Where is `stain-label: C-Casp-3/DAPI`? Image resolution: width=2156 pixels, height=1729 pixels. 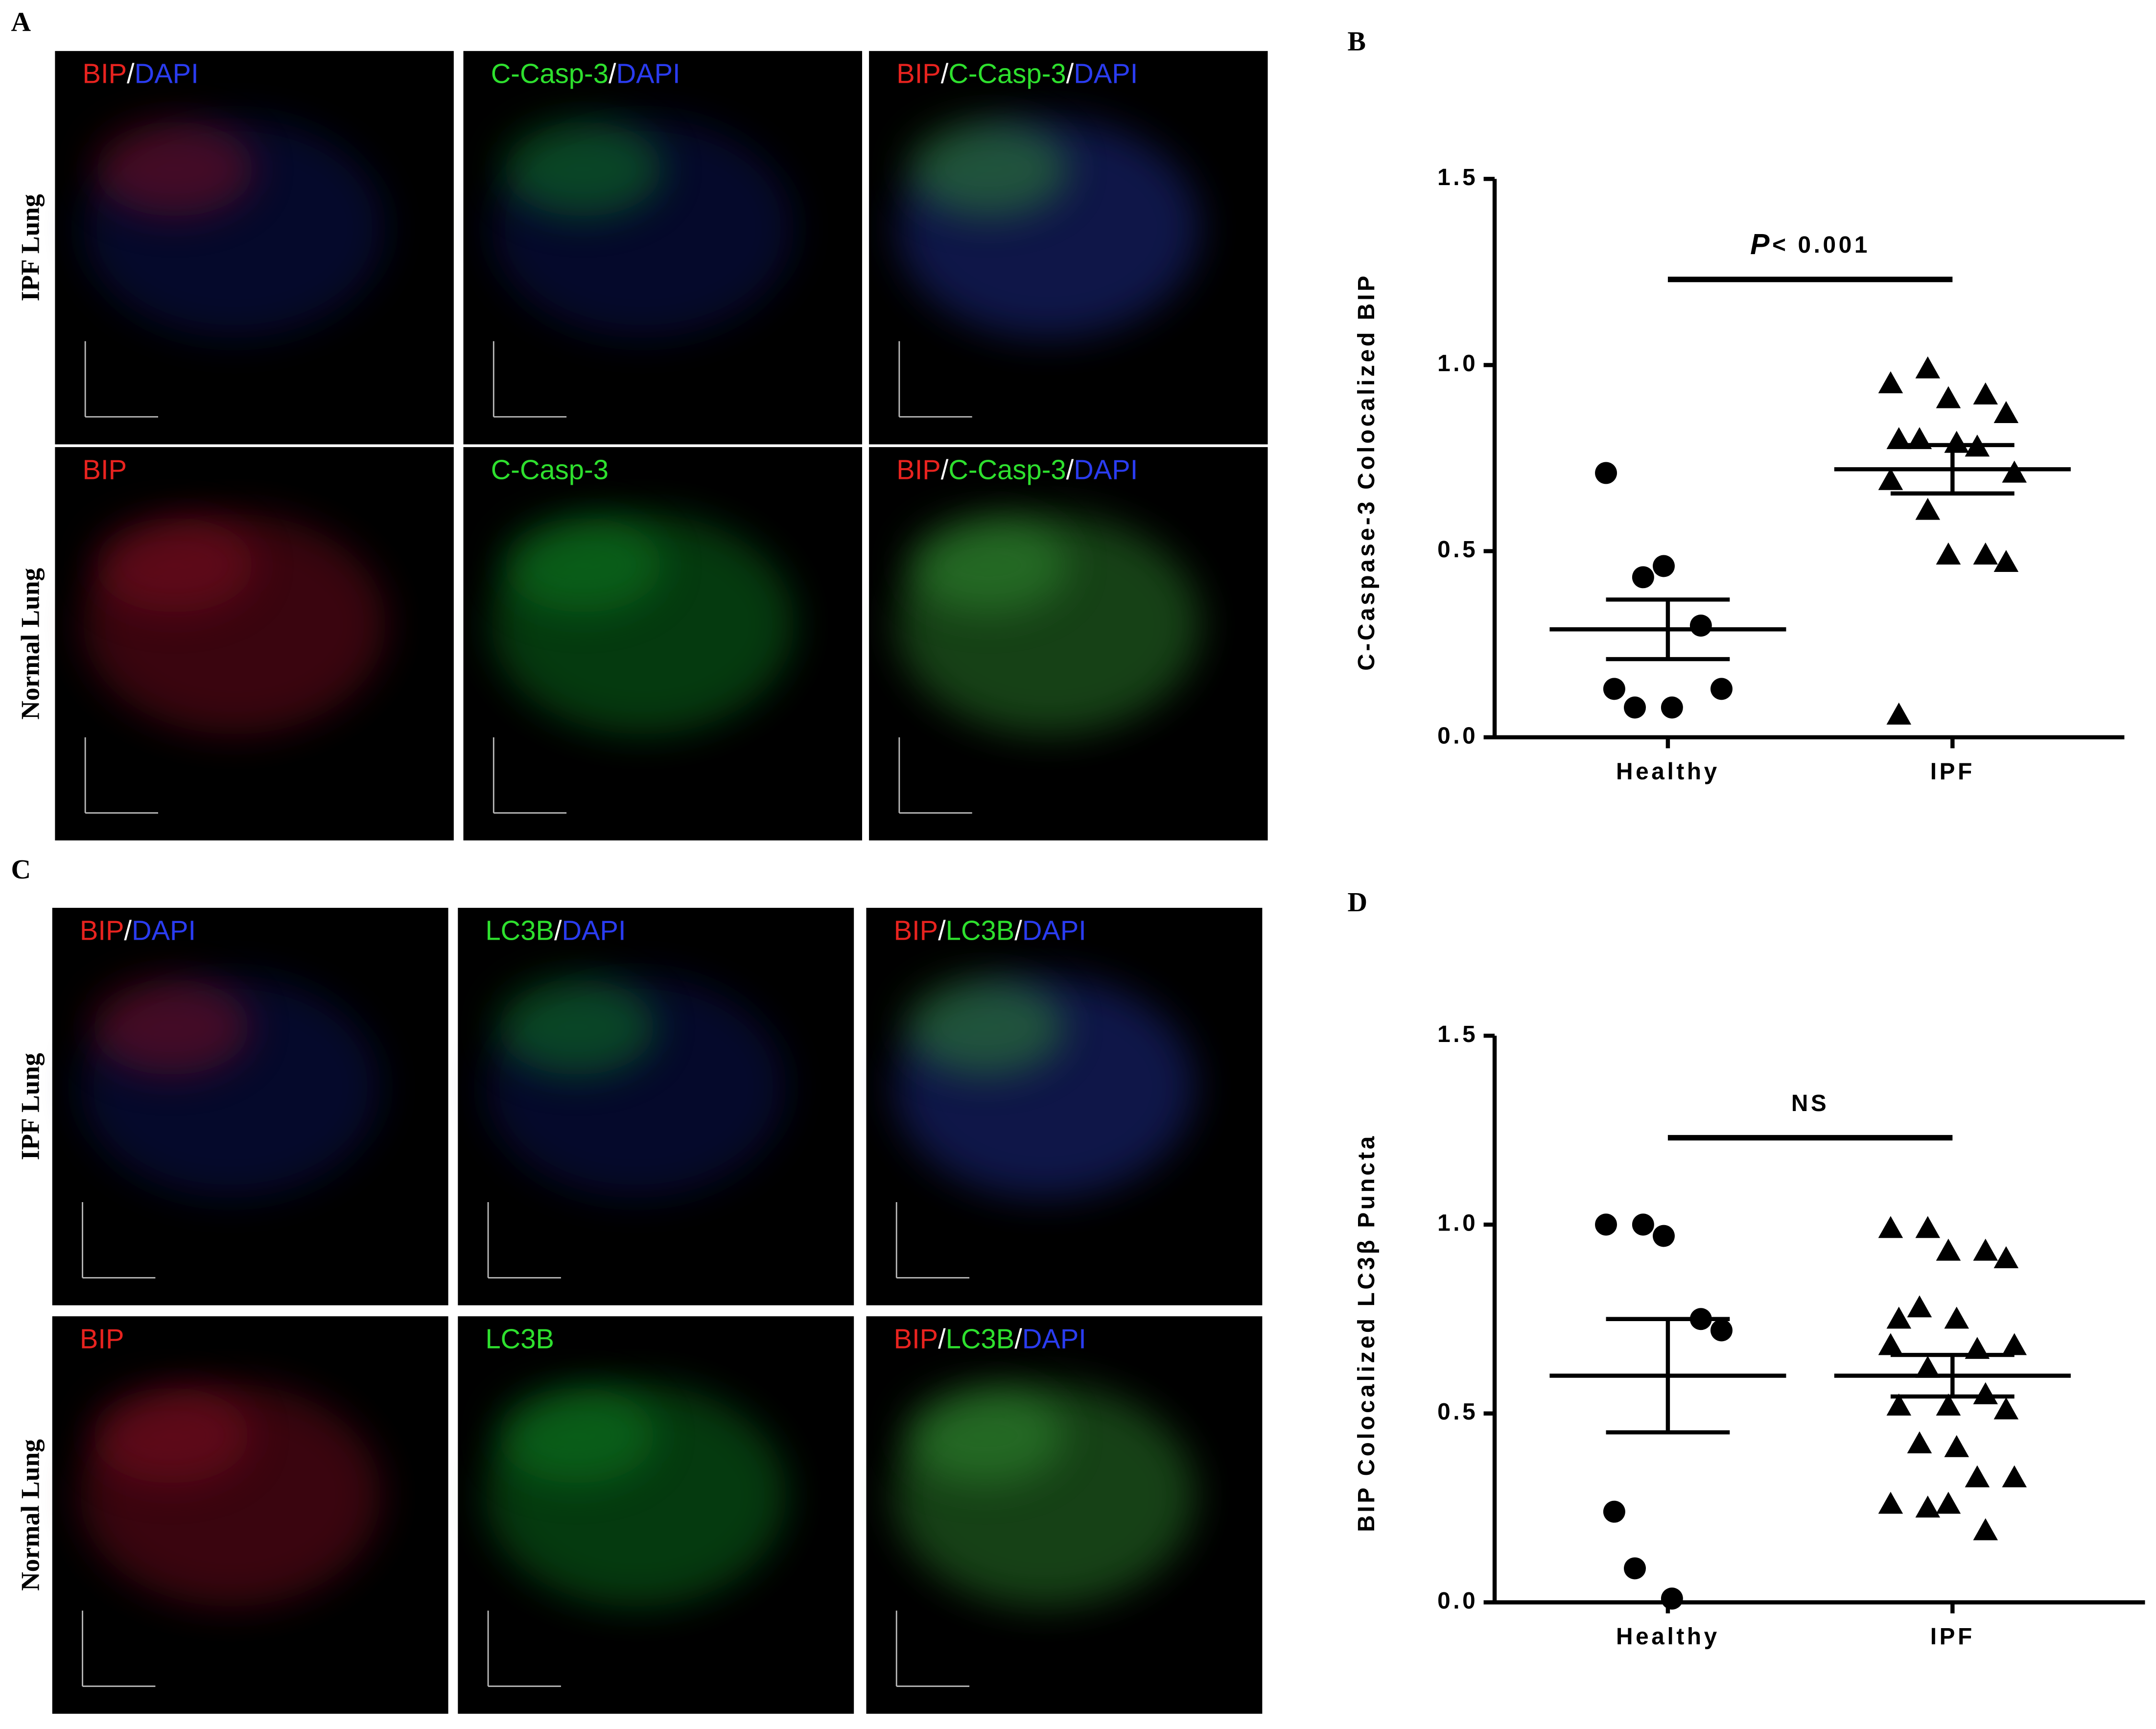 stain-label: C-Casp-3/DAPI is located at coordinates (586, 73).